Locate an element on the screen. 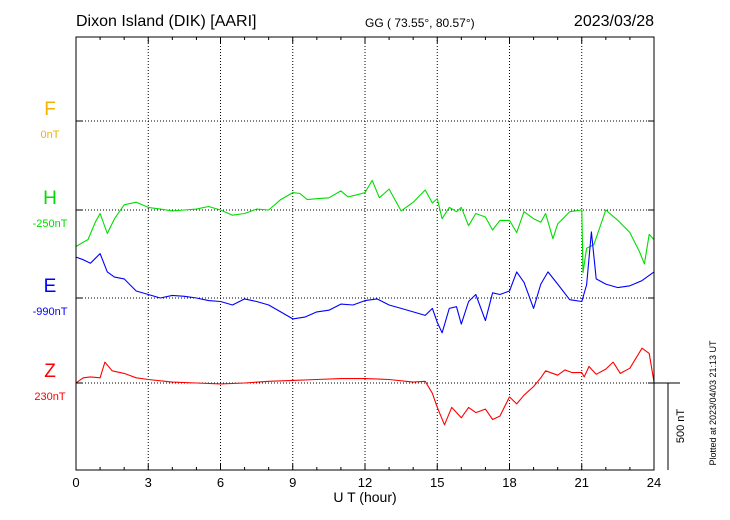 The height and width of the screenshot is (520, 730). x-tick-label: 24 is located at coordinates (654, 482).